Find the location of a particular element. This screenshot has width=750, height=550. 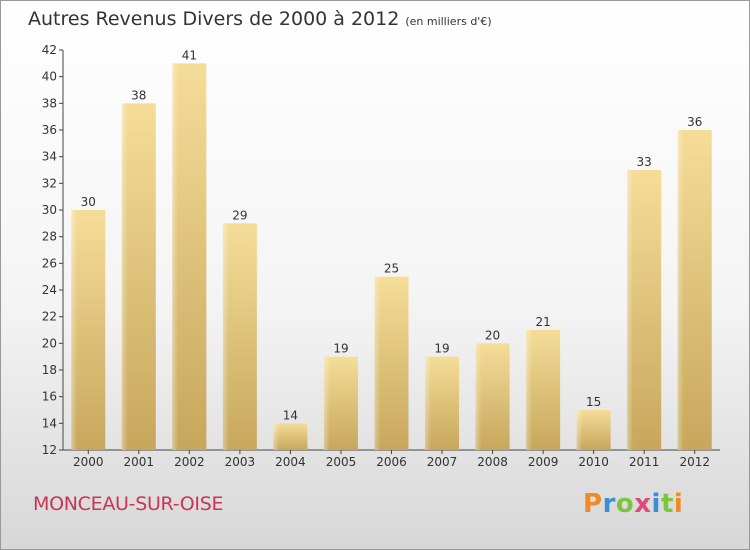

x-tick-label: 2005 is located at coordinates (341, 462).